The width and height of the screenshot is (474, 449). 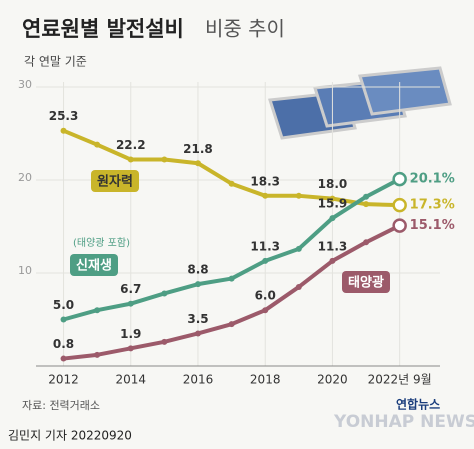 I want to click on credit: 김민지 기자 20220920, so click(x=70, y=436).